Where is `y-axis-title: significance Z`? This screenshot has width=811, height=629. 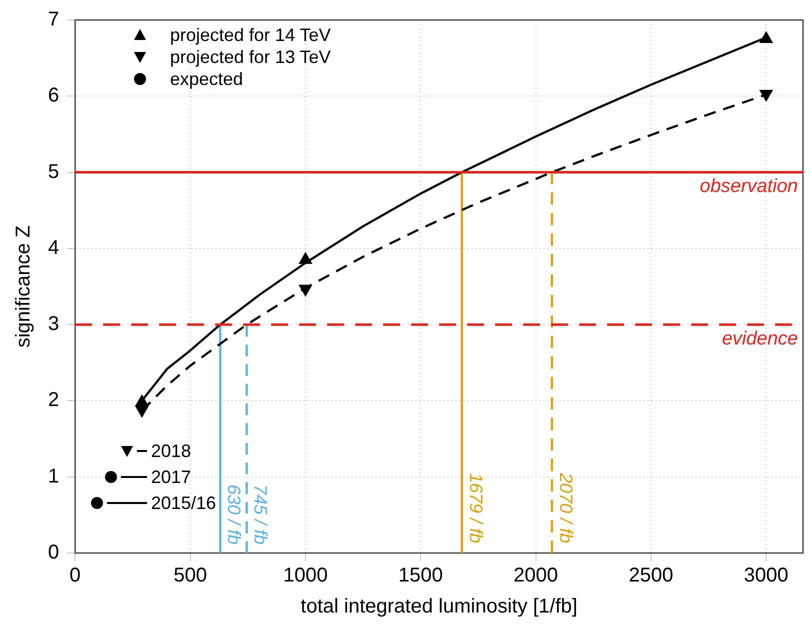
y-axis-title: significance Z is located at coordinates (23, 286).